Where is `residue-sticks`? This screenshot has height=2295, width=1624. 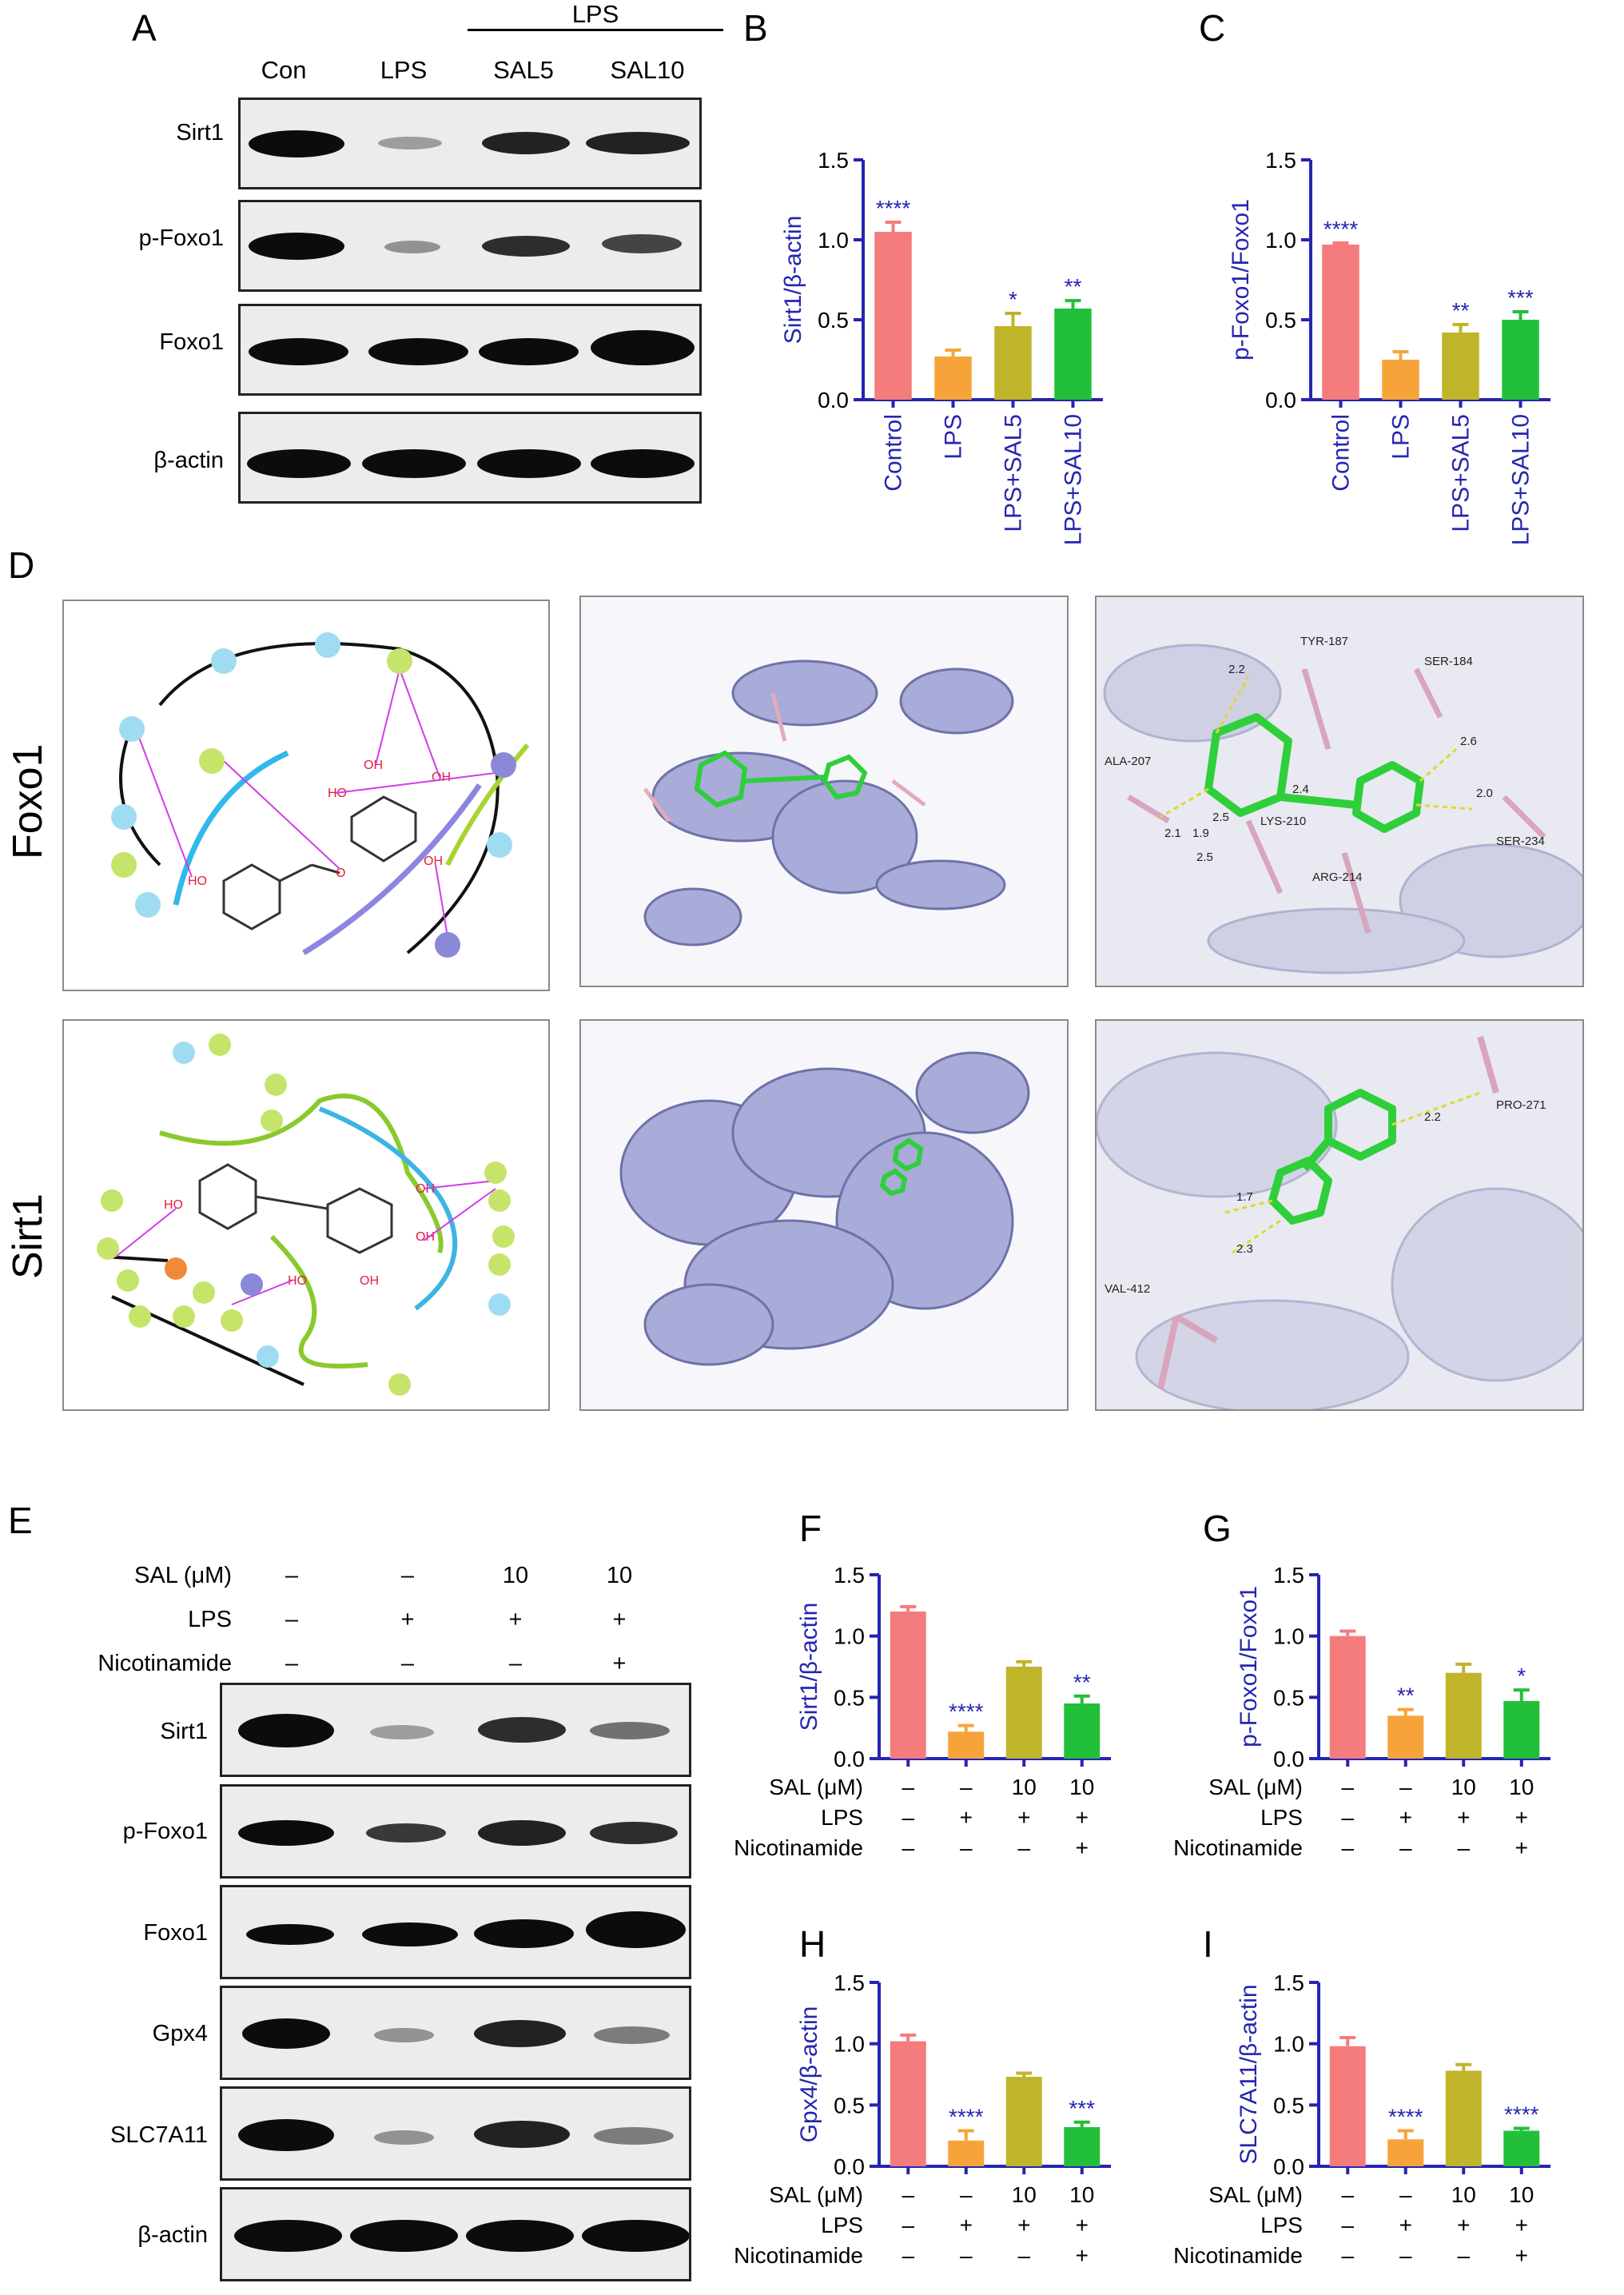 residue-sticks is located at coordinates (1328, 1212).